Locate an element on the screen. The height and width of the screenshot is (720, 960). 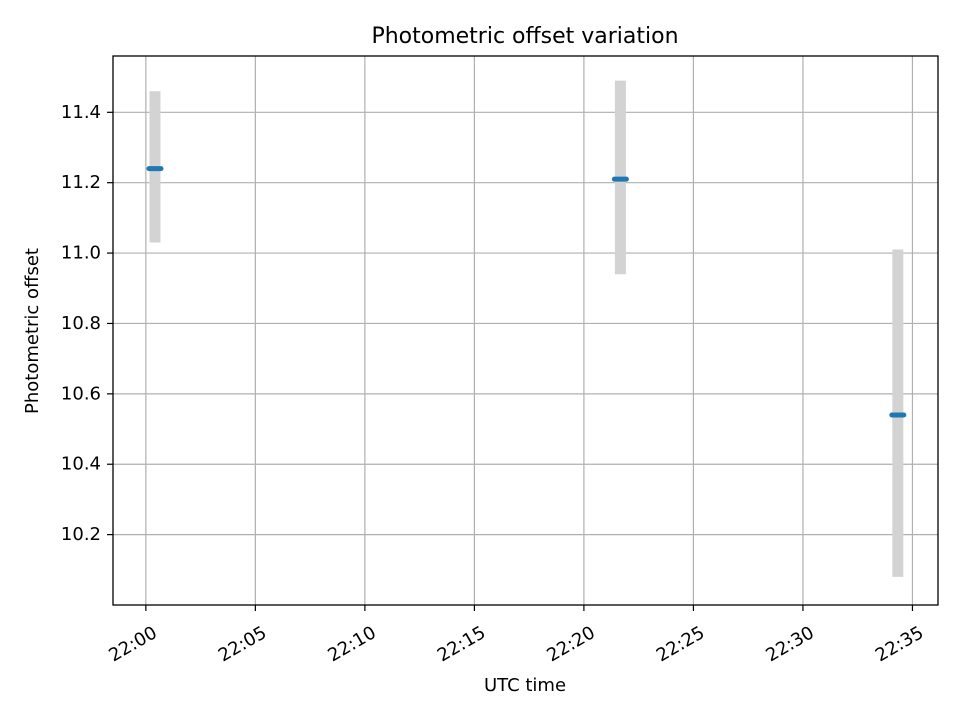
y-tick-label: 11.4 is located at coordinates (81, 112).